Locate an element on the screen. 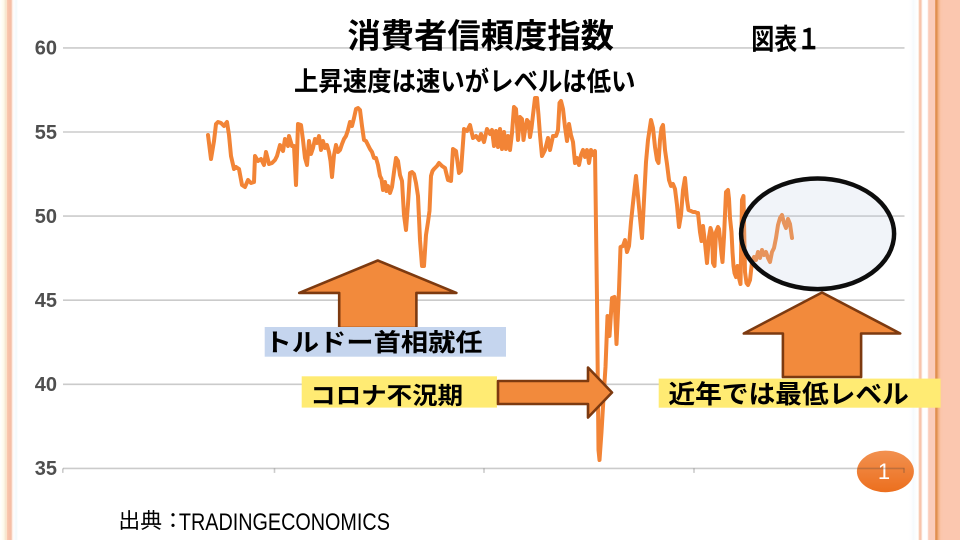  svg-text: 60 is located at coordinates (46, 49).